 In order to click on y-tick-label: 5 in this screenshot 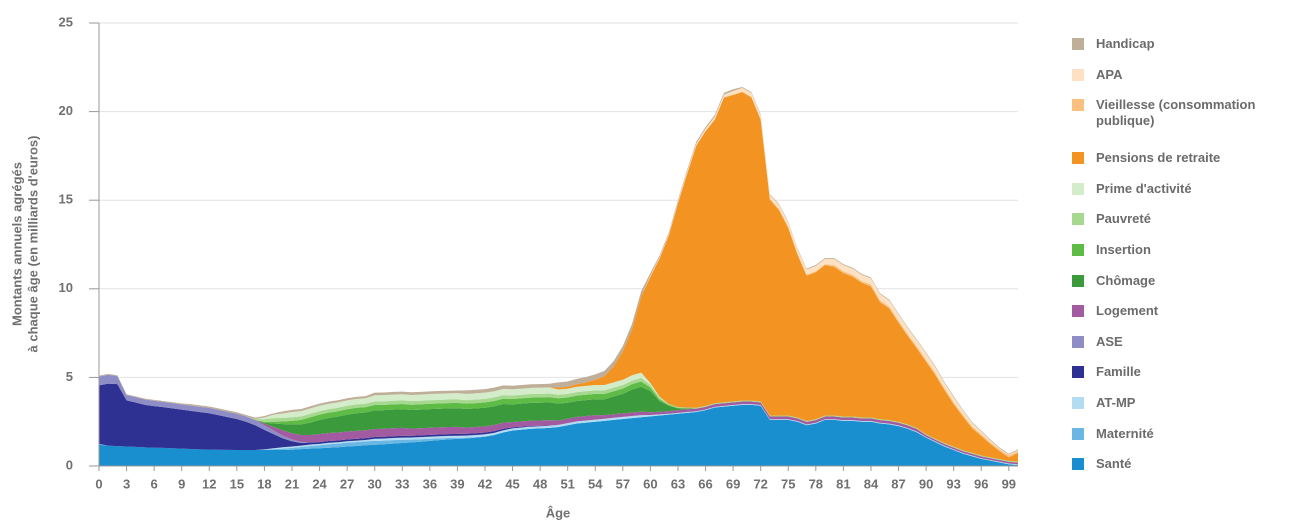, I will do `click(69, 376)`.